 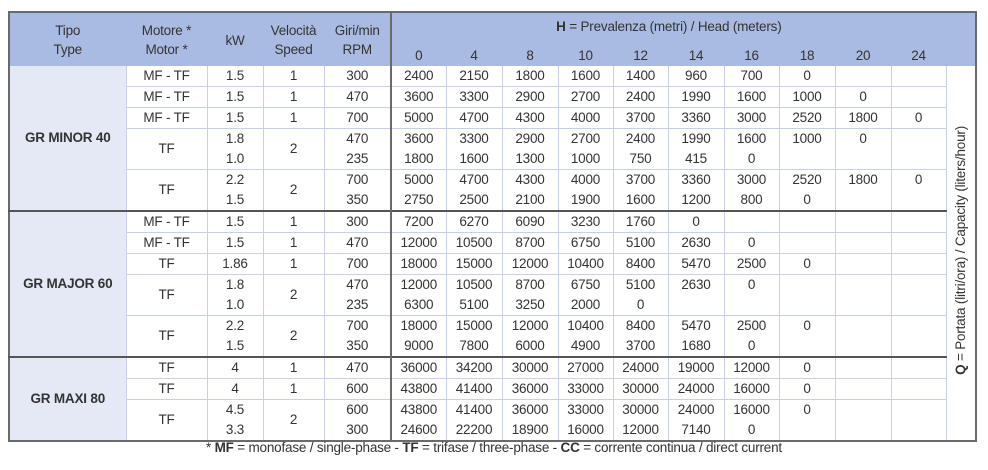 What do you see at coordinates (357, 345) in the screenshot?
I see `rpm-value: 350` at bounding box center [357, 345].